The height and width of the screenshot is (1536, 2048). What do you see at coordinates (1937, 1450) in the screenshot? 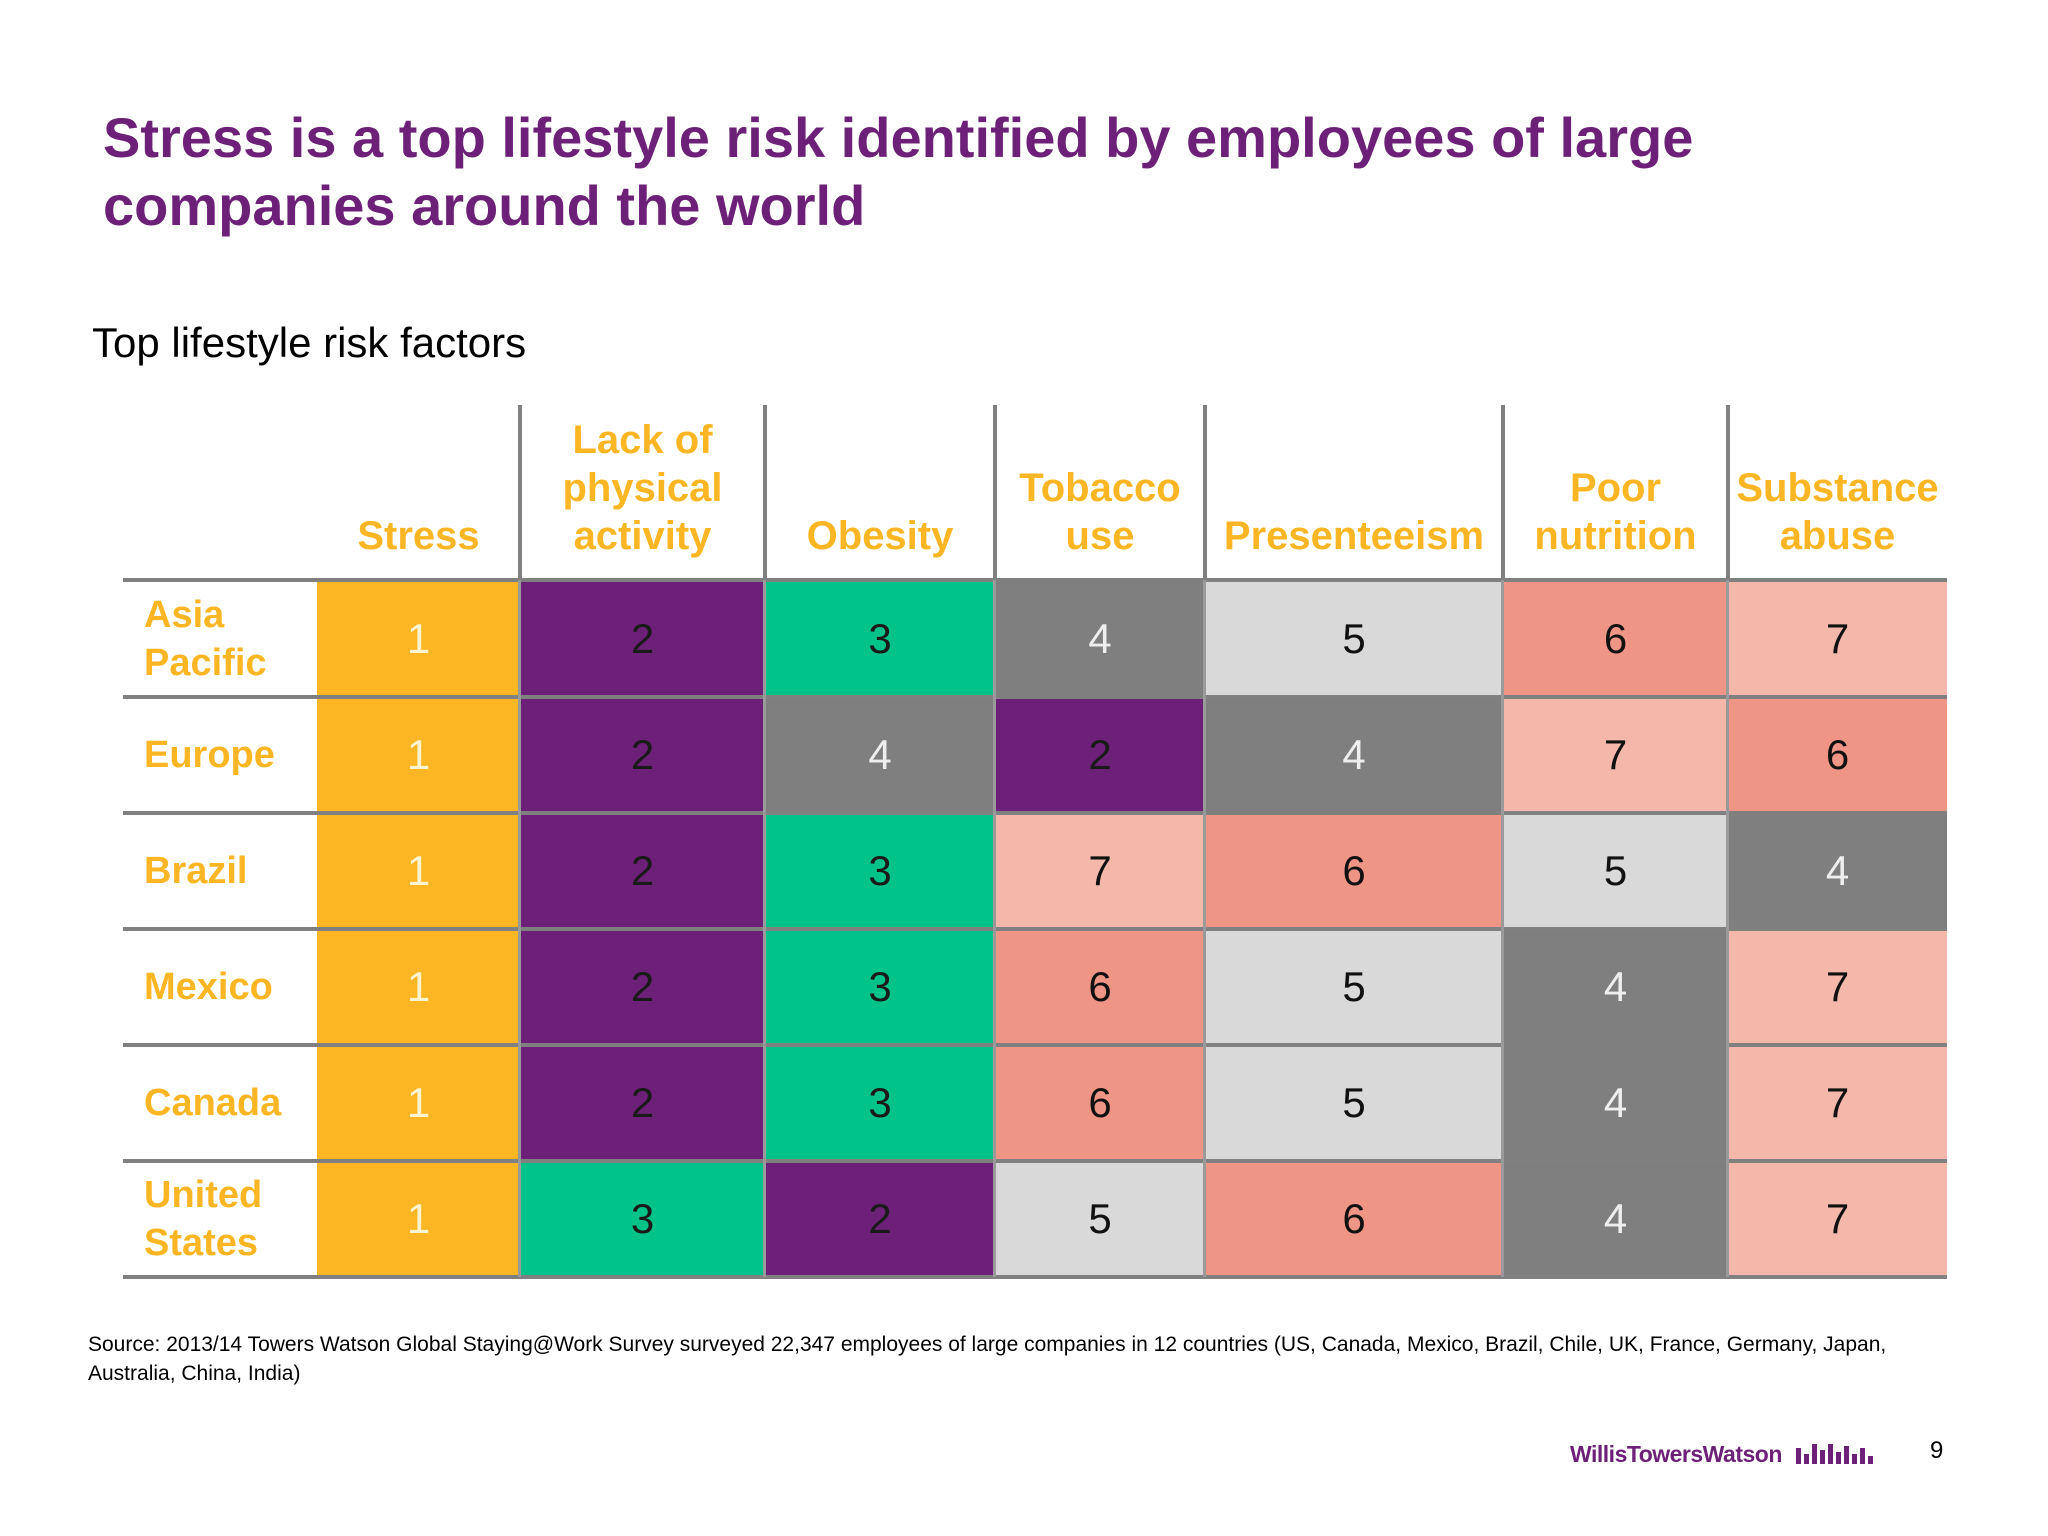
I see `page-number: 9` at bounding box center [1937, 1450].